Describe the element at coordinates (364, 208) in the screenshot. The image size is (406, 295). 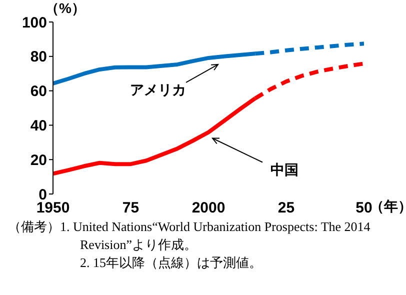
I see `x-tick-label: 50` at that location.